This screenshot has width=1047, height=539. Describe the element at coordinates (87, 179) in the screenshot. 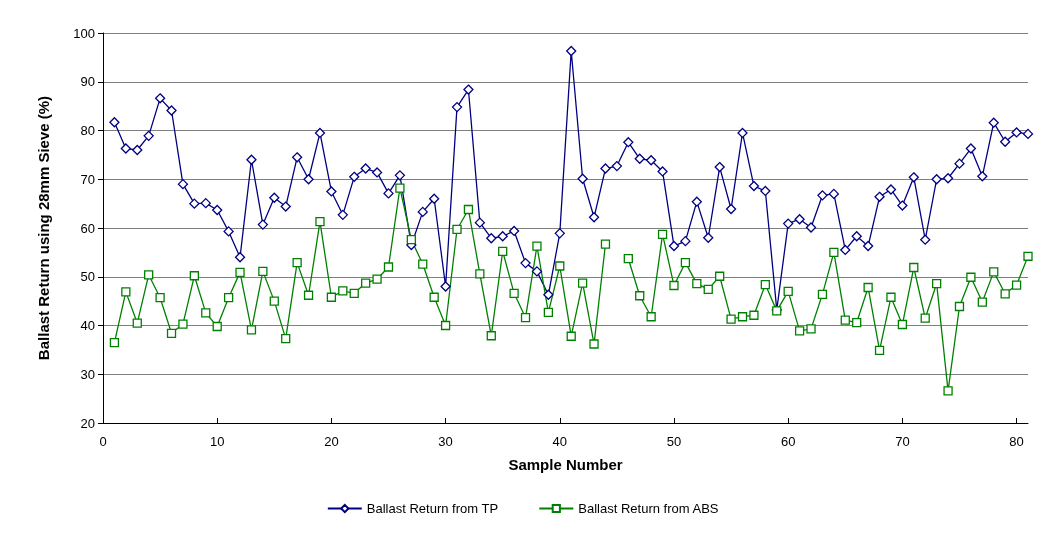

I see `y-tick-label: 70` at that location.